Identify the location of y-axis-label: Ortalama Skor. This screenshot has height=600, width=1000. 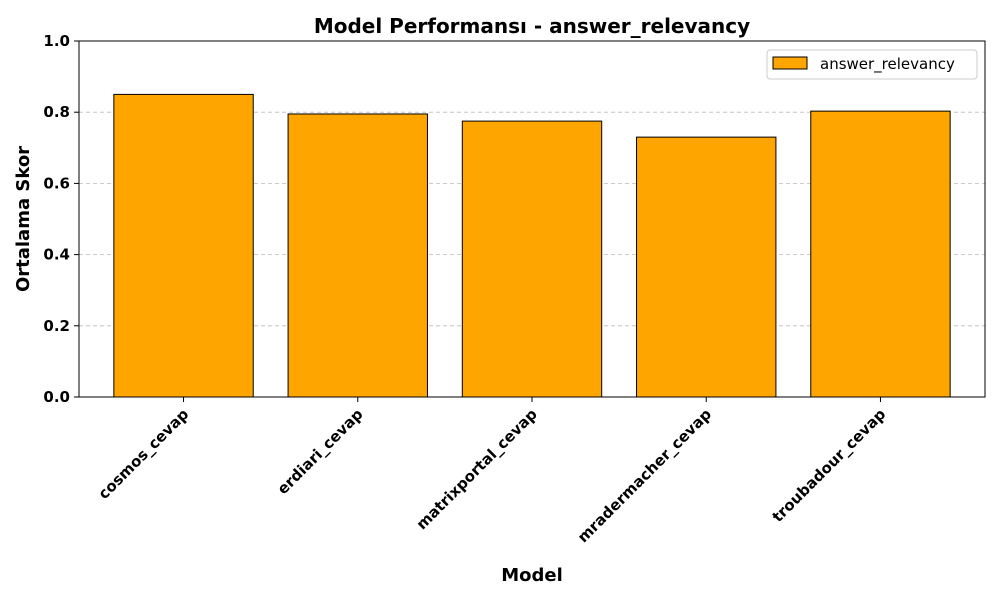
(23, 219).